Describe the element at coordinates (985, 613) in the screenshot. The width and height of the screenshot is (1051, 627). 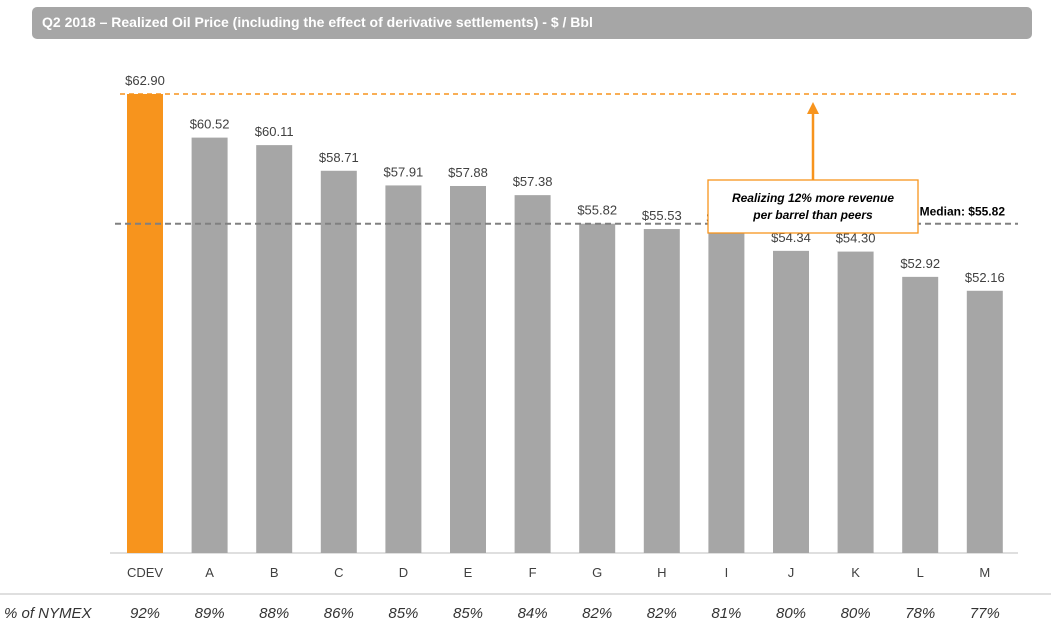
I see `nymex-percent: 77%` at that location.